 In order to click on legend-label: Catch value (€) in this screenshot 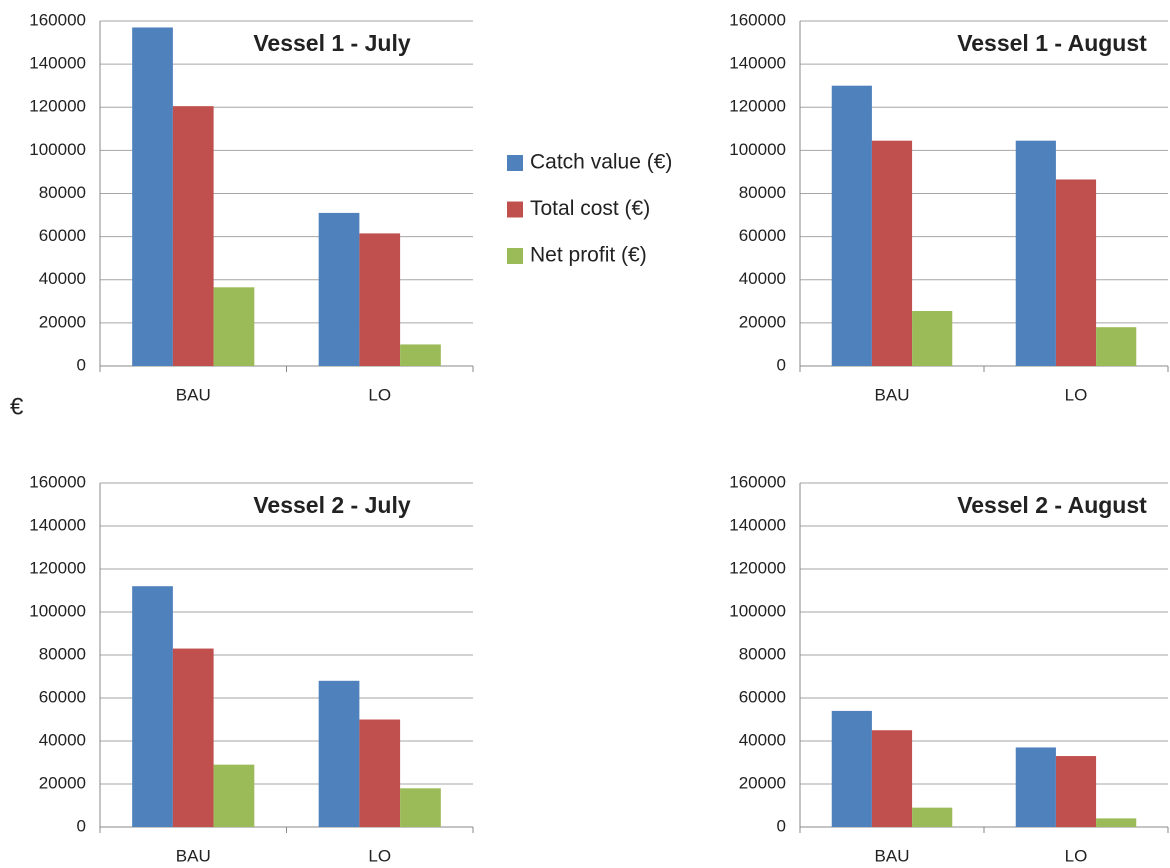, I will do `click(601, 162)`.